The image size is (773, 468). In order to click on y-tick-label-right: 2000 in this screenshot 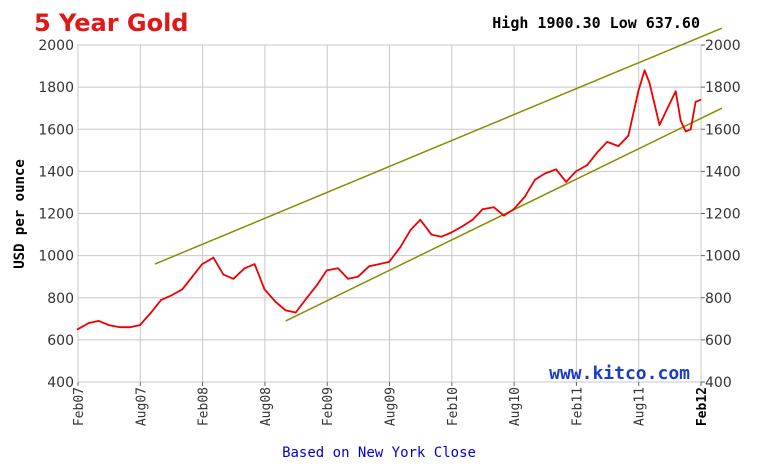, I will do `click(723, 46)`.